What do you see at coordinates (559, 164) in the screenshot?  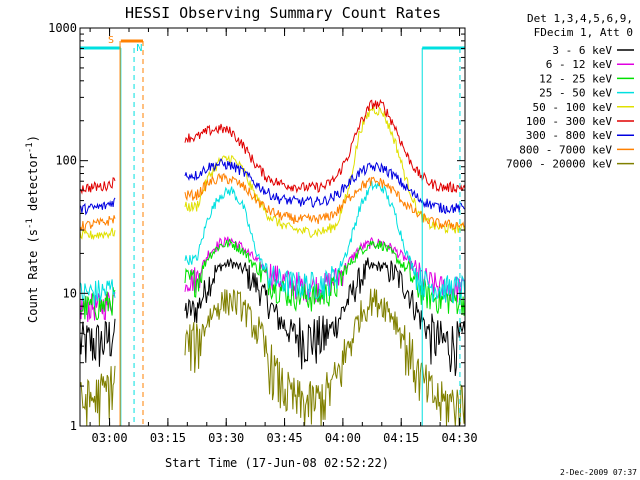 I see `legend-label-8: 7000 - 20000 keV` at bounding box center [559, 164].